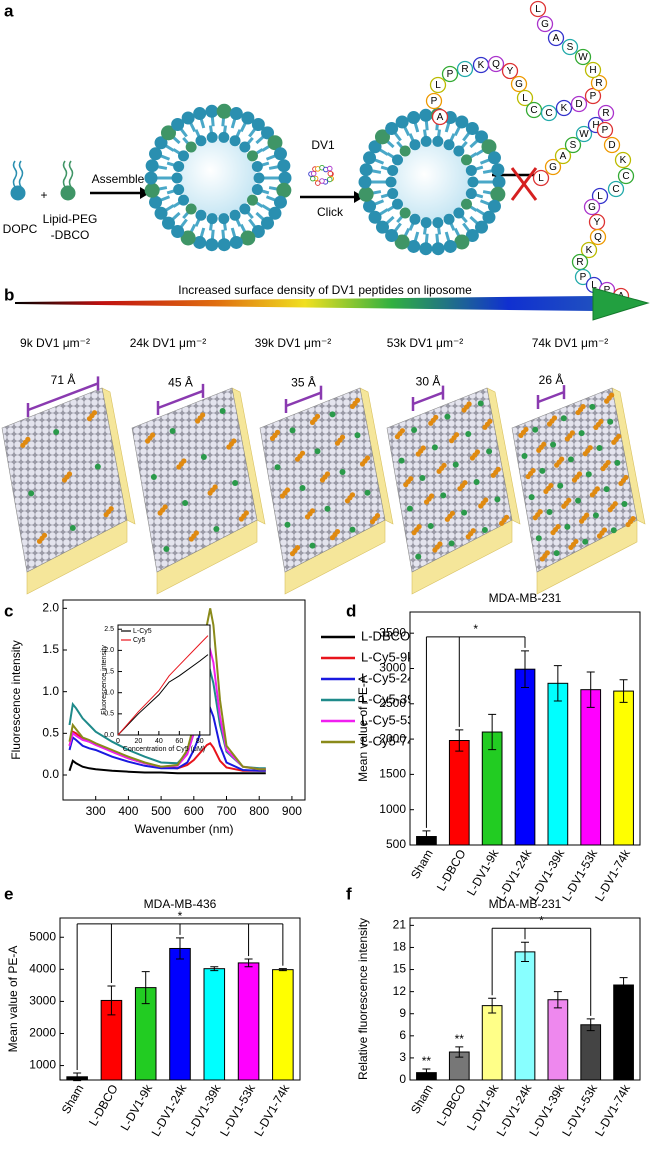  What do you see at coordinates (427, 1061) in the screenshot?
I see `significance: **` at bounding box center [427, 1061].